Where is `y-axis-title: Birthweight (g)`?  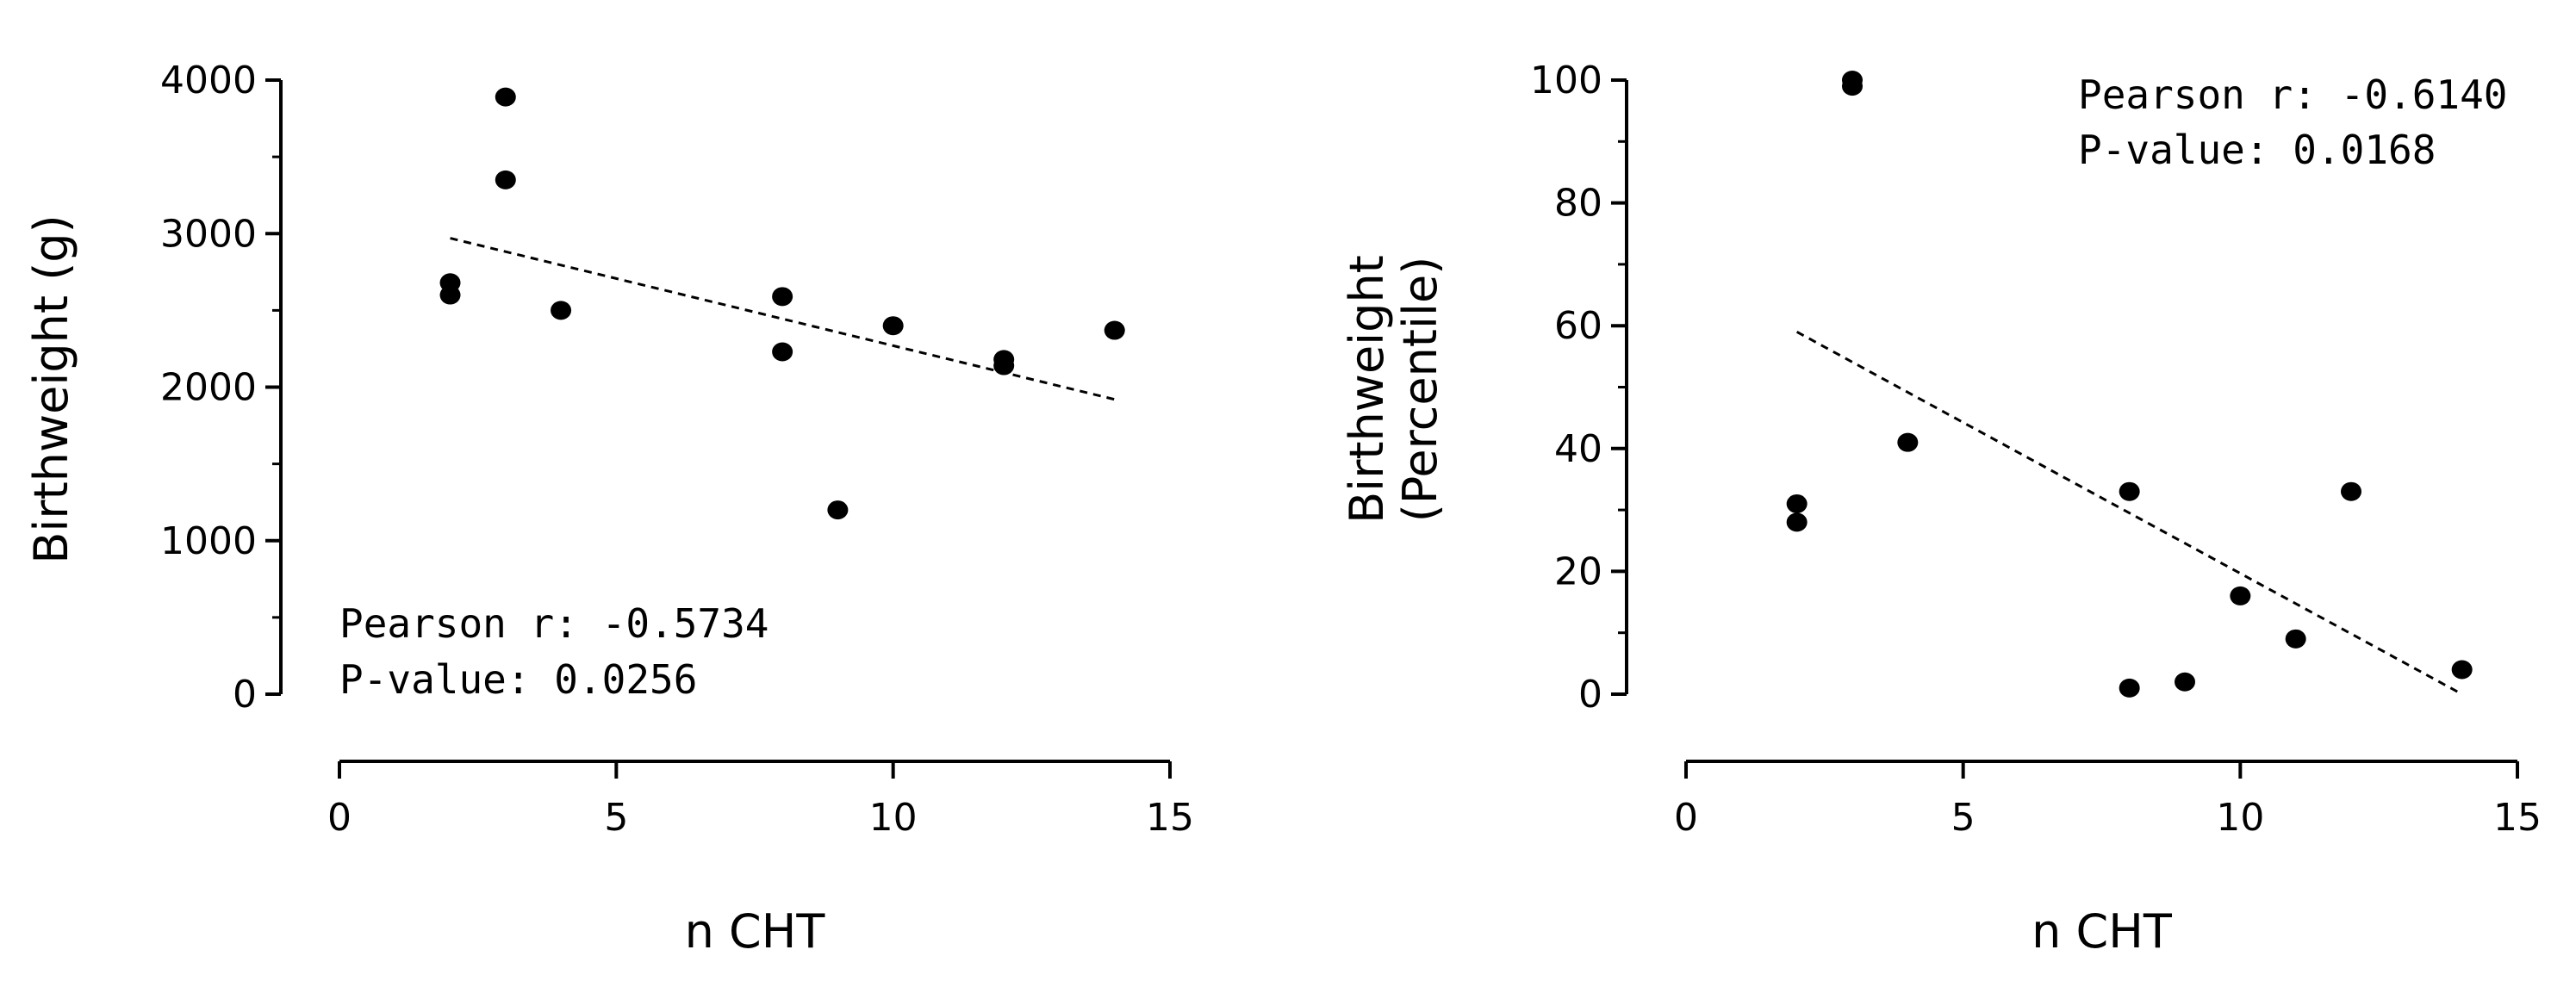
y-axis-title: Birthweight (g) is located at coordinates (51, 388).